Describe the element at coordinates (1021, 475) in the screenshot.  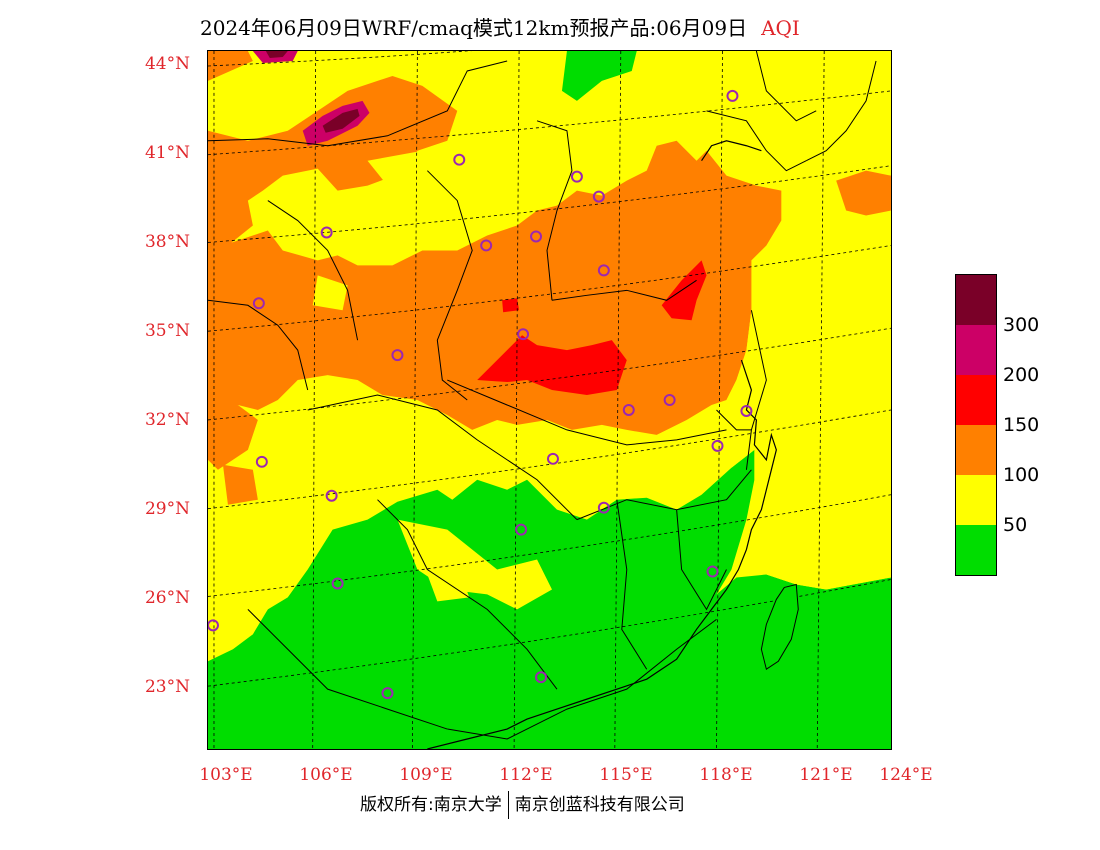
I see `legend-label-100: 100` at that location.